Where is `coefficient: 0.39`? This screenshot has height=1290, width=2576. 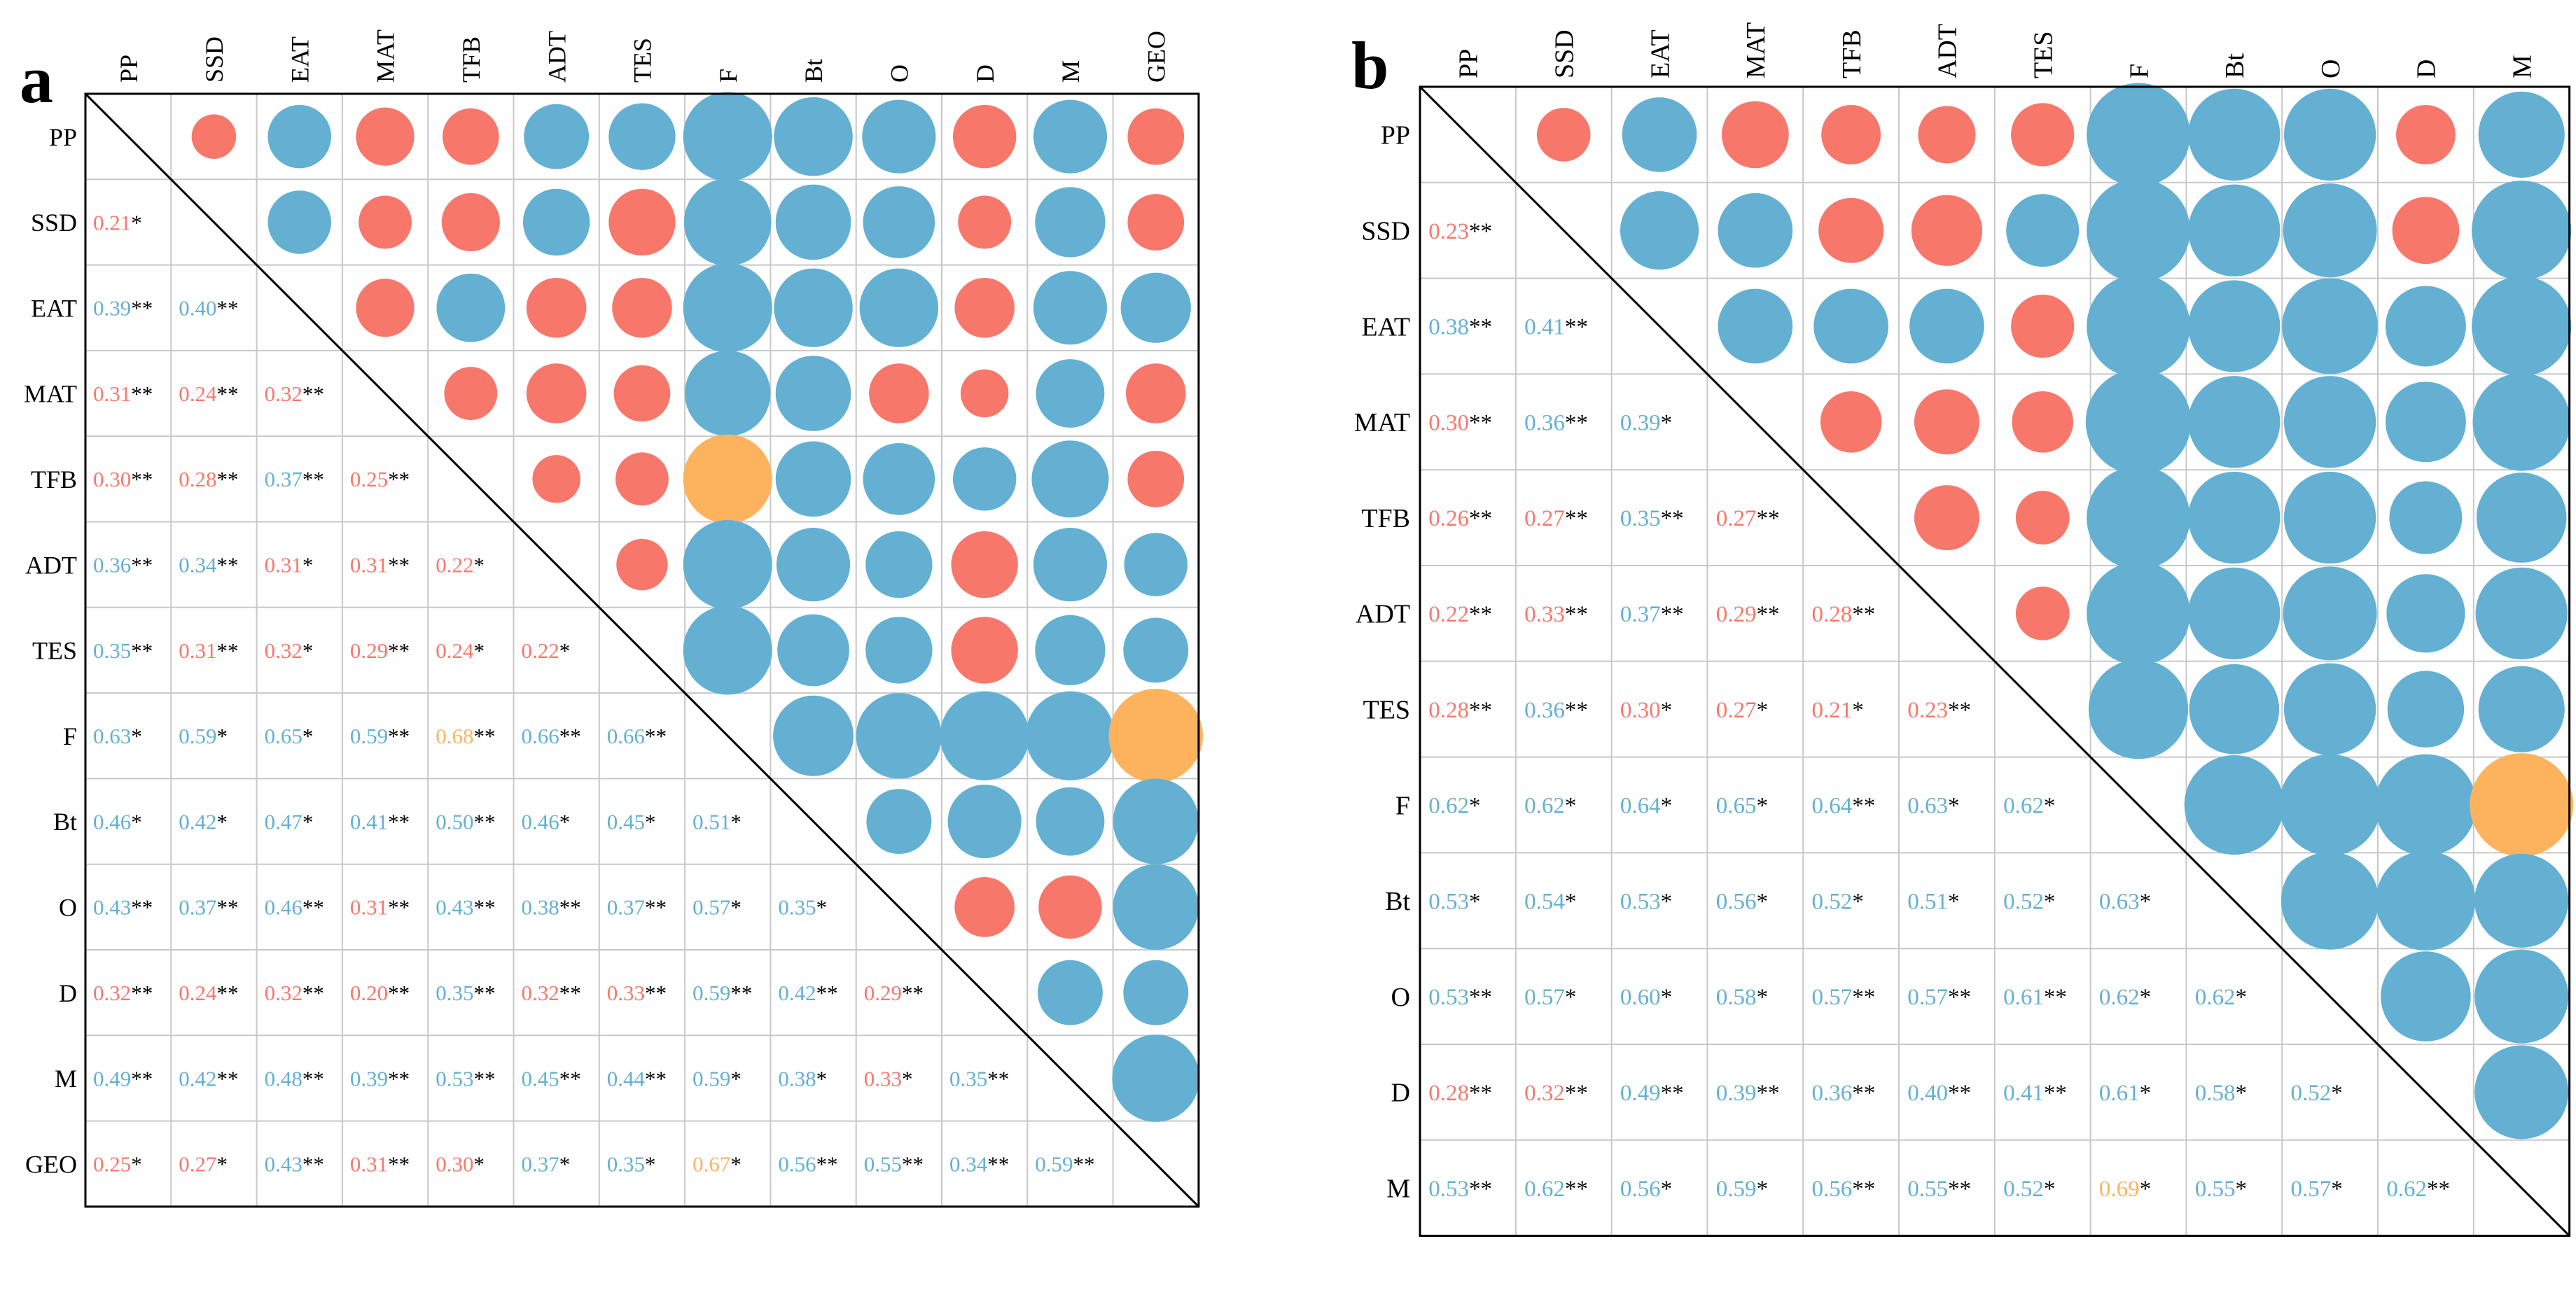
coefficient: 0.39 is located at coordinates (369, 1078).